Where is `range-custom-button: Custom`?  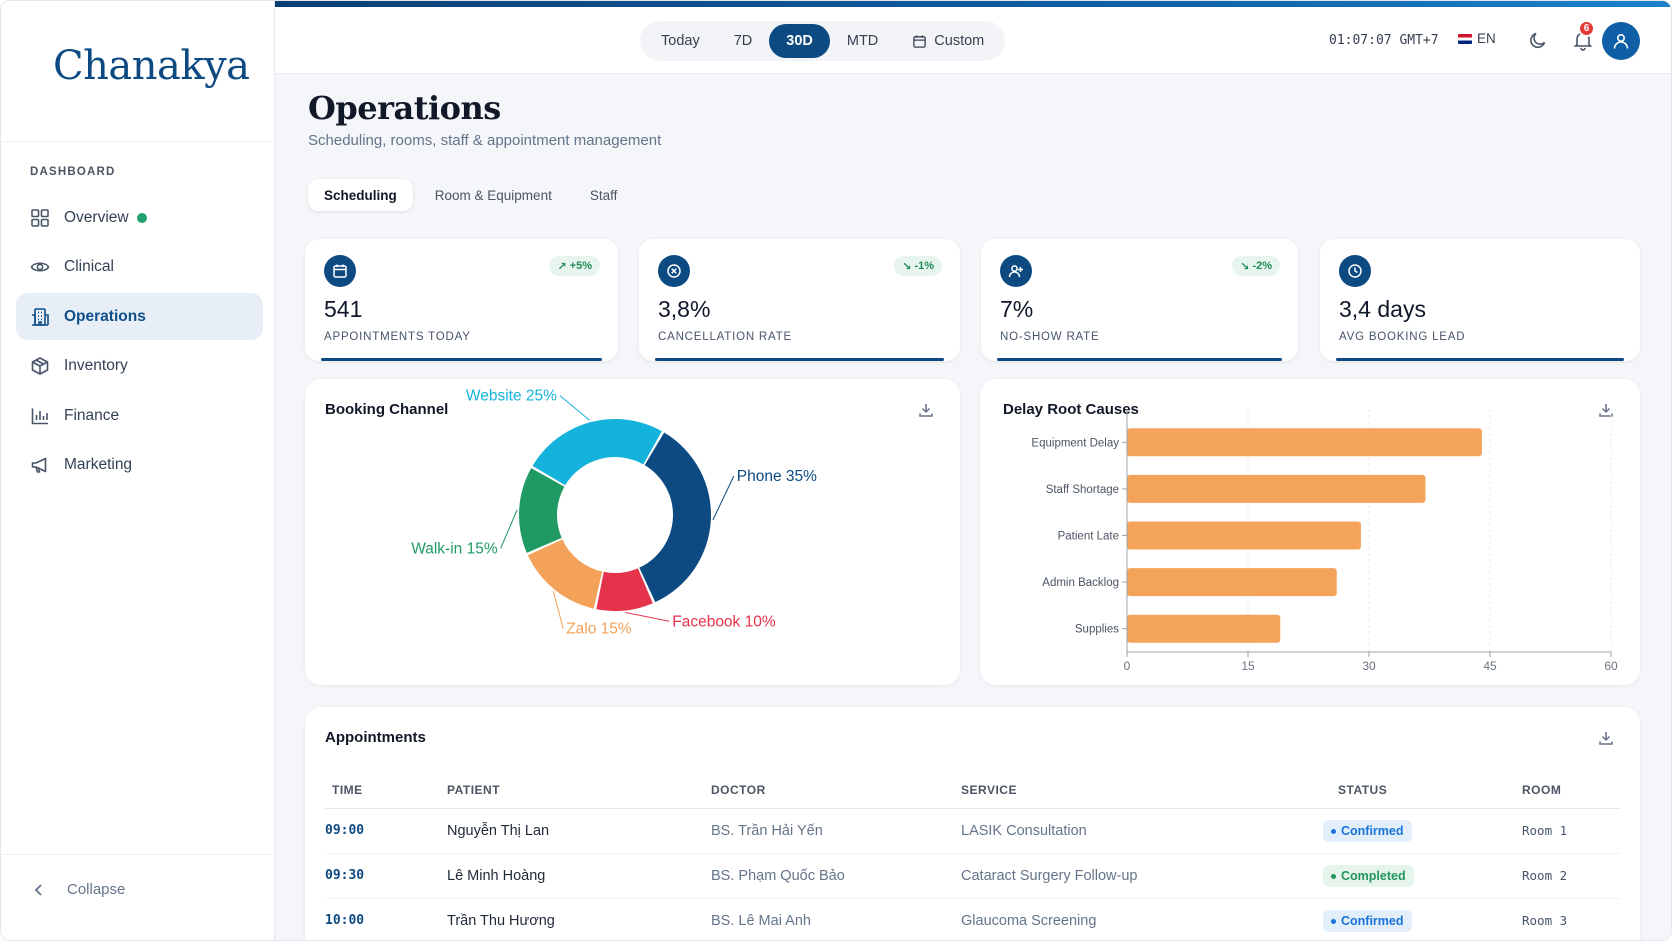
range-custom-button: Custom is located at coordinates (948, 41).